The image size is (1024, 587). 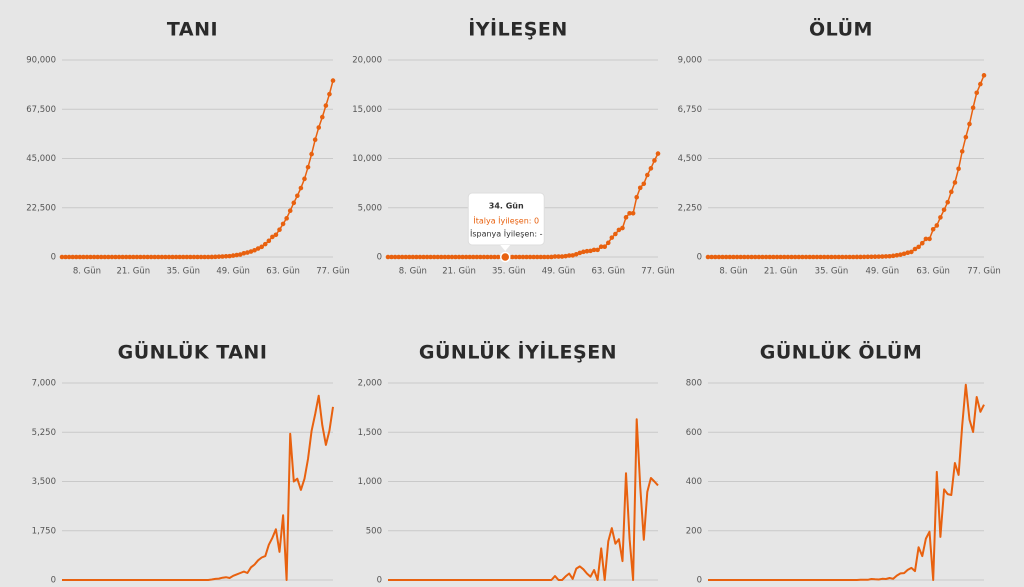 What do you see at coordinates (41, 159) in the screenshot?
I see `y-tick-label: 45,000` at bounding box center [41, 159].